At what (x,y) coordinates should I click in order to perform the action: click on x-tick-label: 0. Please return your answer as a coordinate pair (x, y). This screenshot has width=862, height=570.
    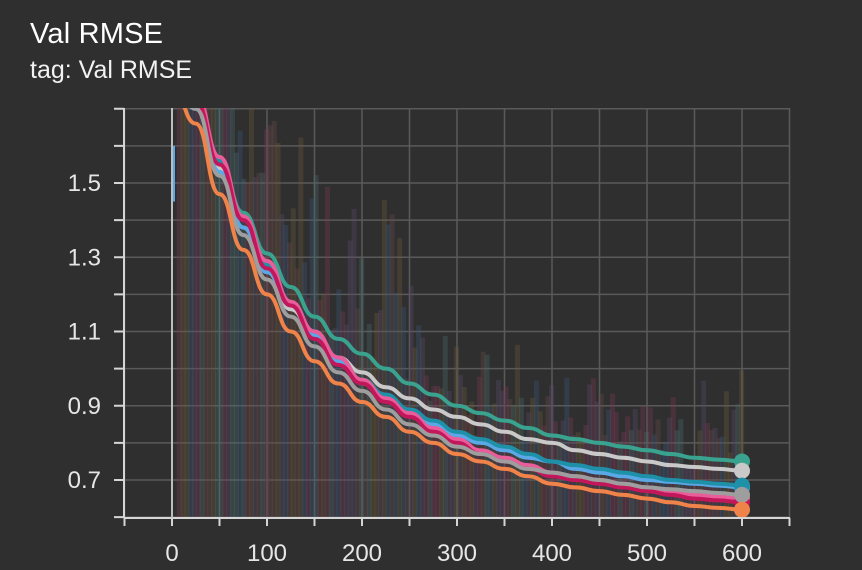
    Looking at the image, I should click on (171, 553).